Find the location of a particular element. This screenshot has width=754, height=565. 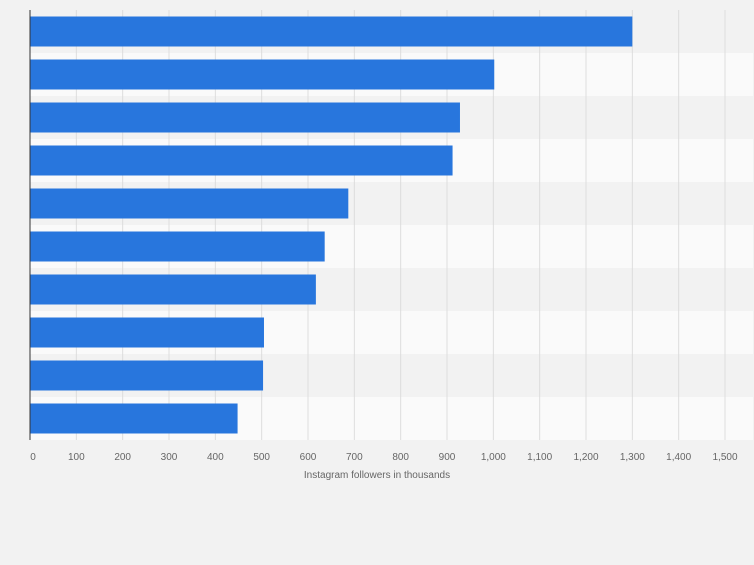

x-tick-label: 1,300 is located at coordinates (632, 457).